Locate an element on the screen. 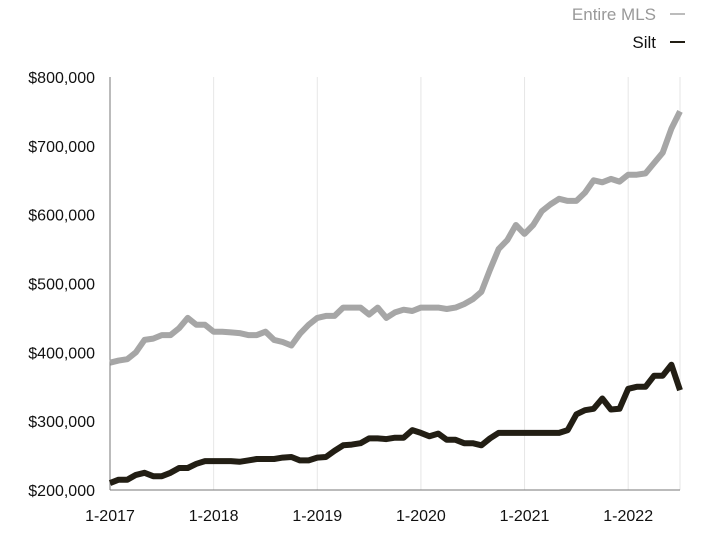  y-tick-label: $200,000 is located at coordinates (61, 491).